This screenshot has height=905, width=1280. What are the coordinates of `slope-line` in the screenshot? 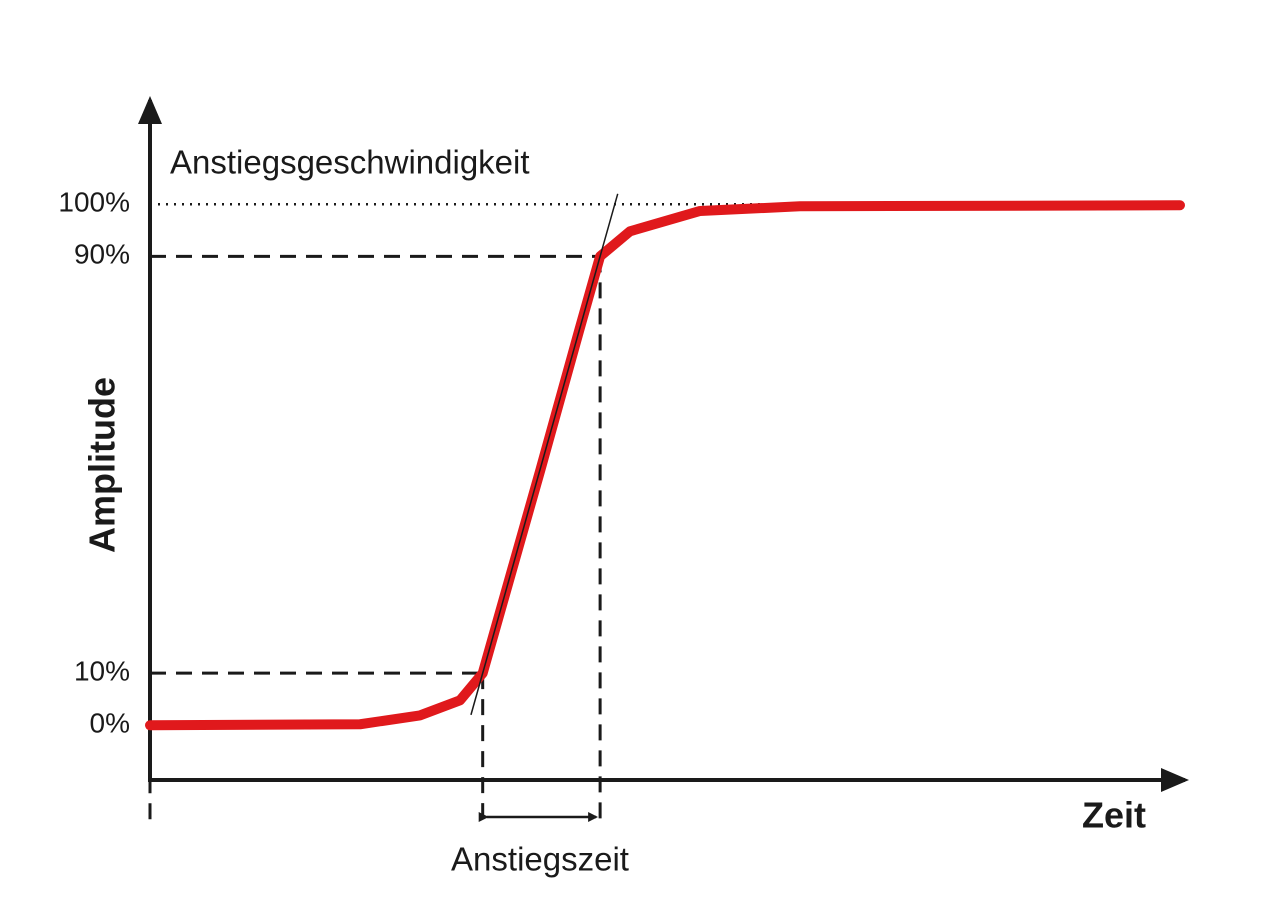 It's located at (544, 454).